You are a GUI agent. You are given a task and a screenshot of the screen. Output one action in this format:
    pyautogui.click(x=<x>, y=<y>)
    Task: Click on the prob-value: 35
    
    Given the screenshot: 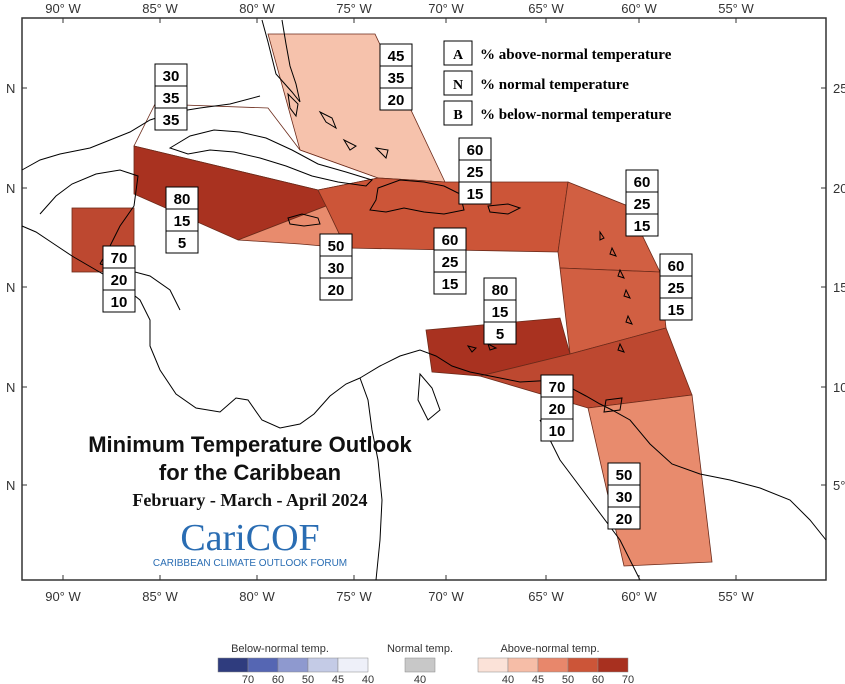 What is the action you would take?
    pyautogui.click(x=171, y=98)
    